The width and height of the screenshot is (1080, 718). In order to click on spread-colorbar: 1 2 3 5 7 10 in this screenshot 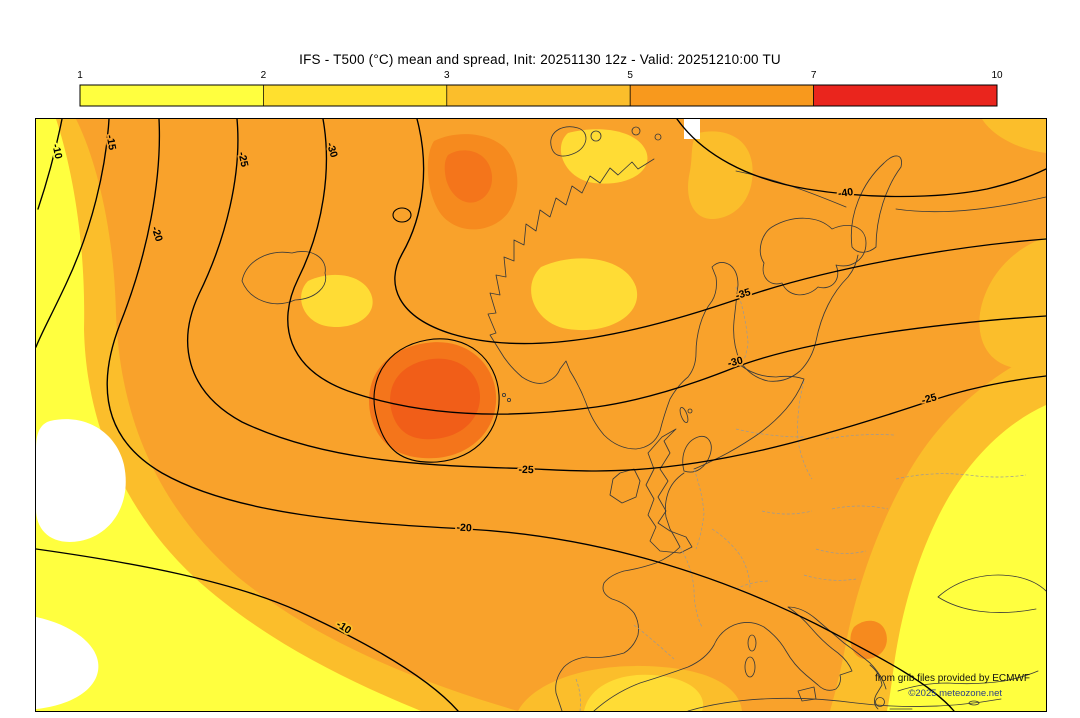, I will do `click(540, 88)`.